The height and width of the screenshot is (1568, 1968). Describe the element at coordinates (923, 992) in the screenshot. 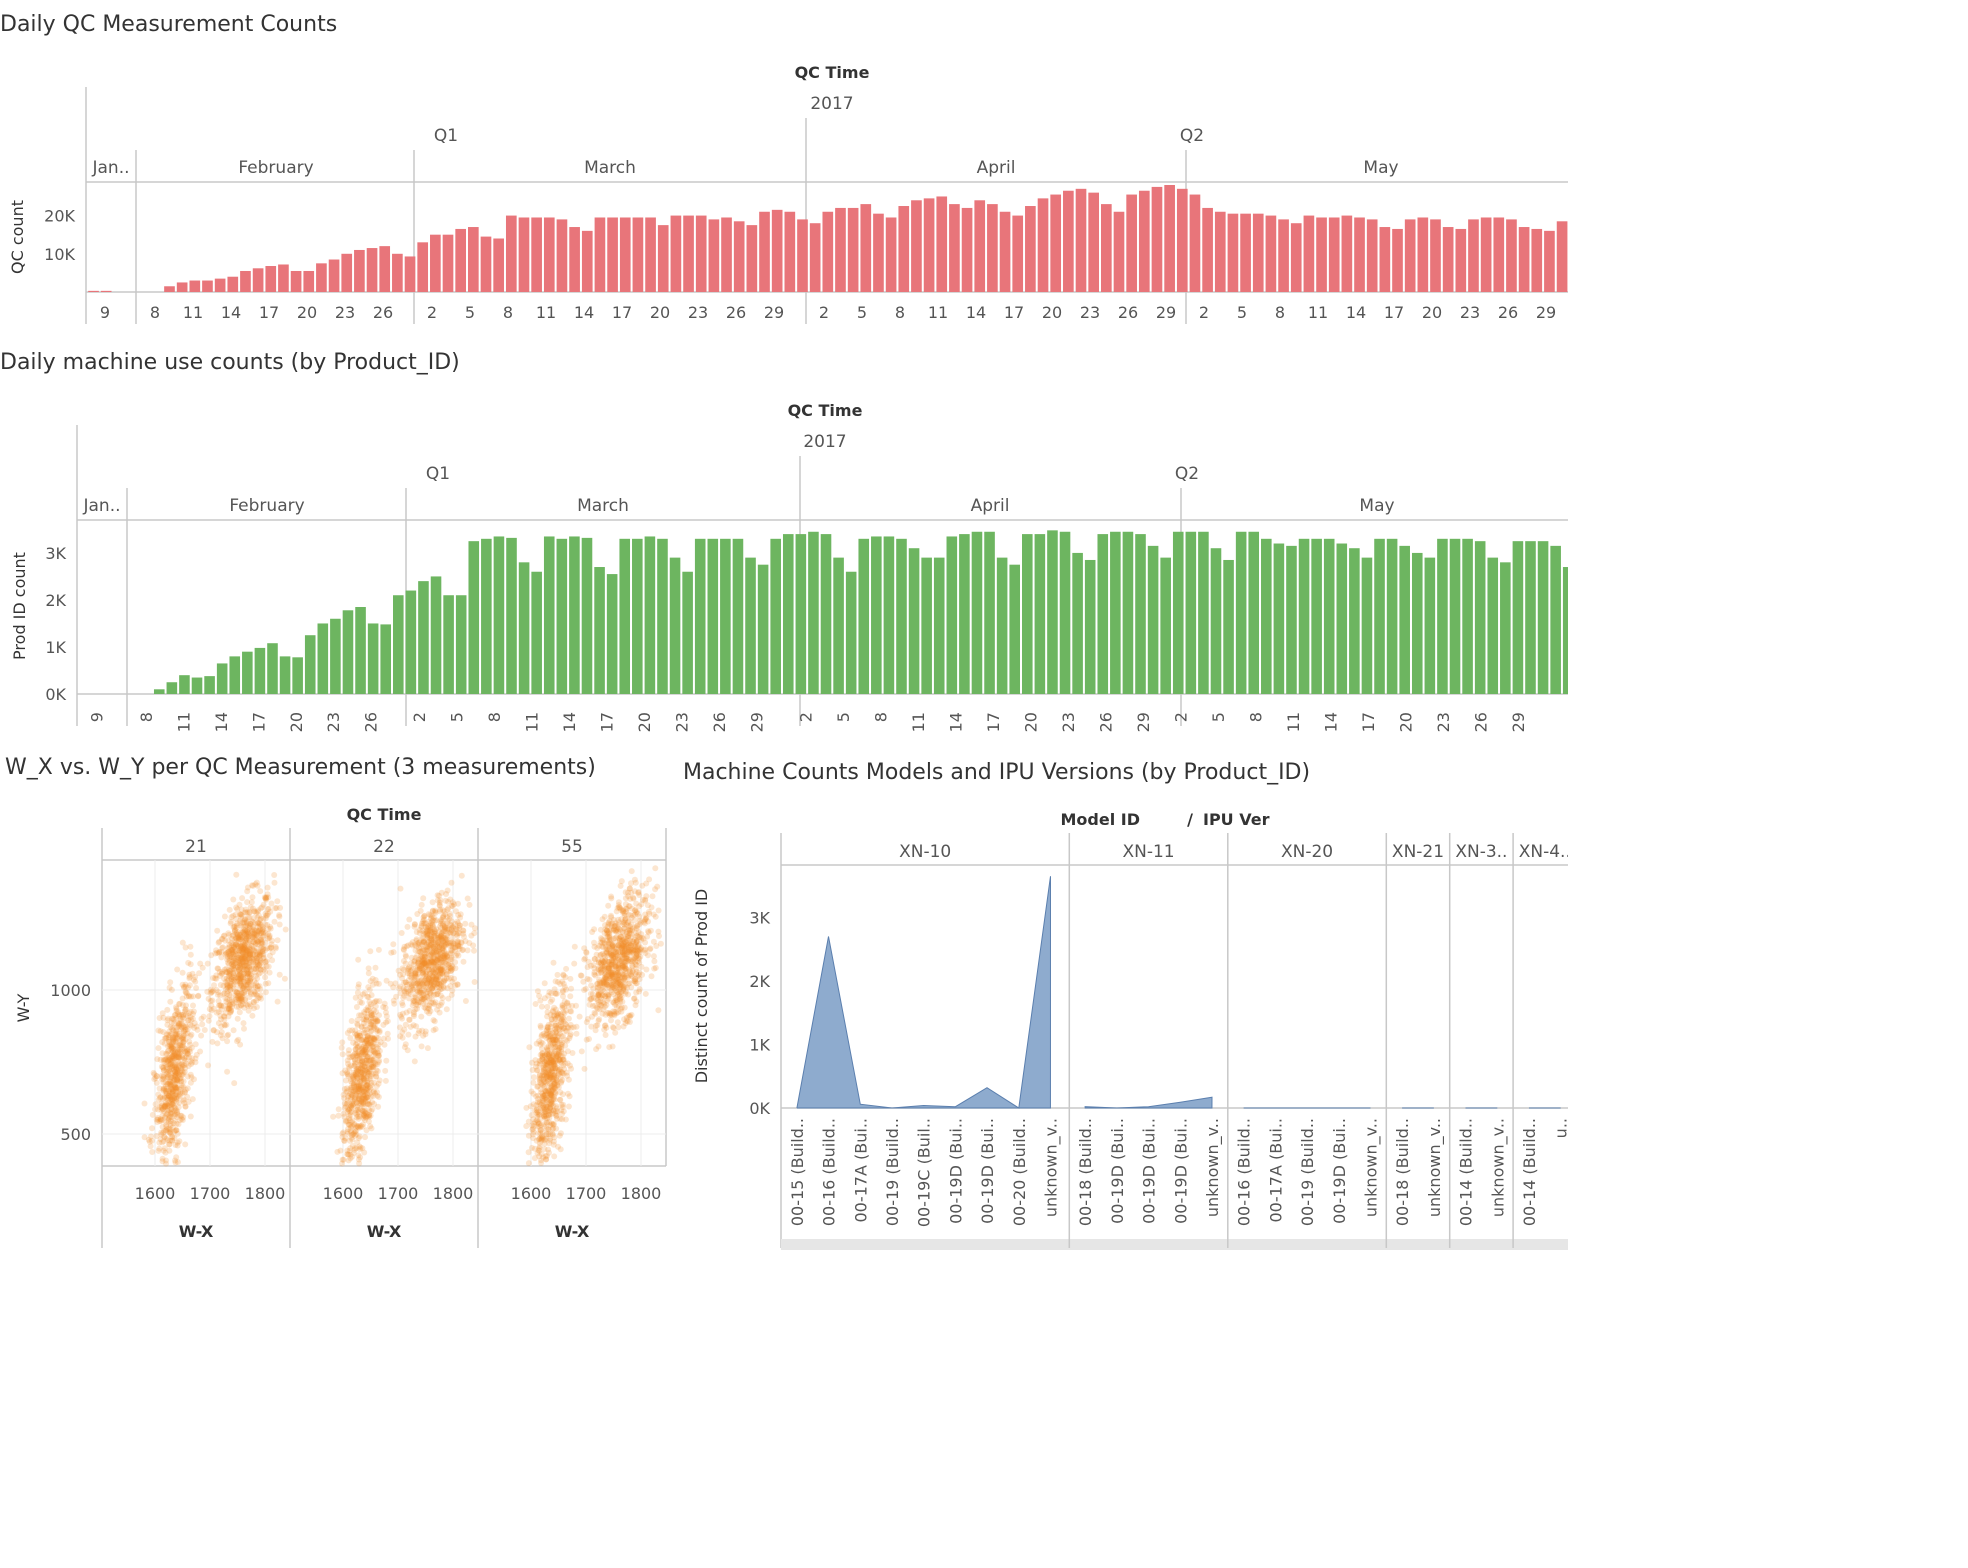

I see `area-series` at that location.